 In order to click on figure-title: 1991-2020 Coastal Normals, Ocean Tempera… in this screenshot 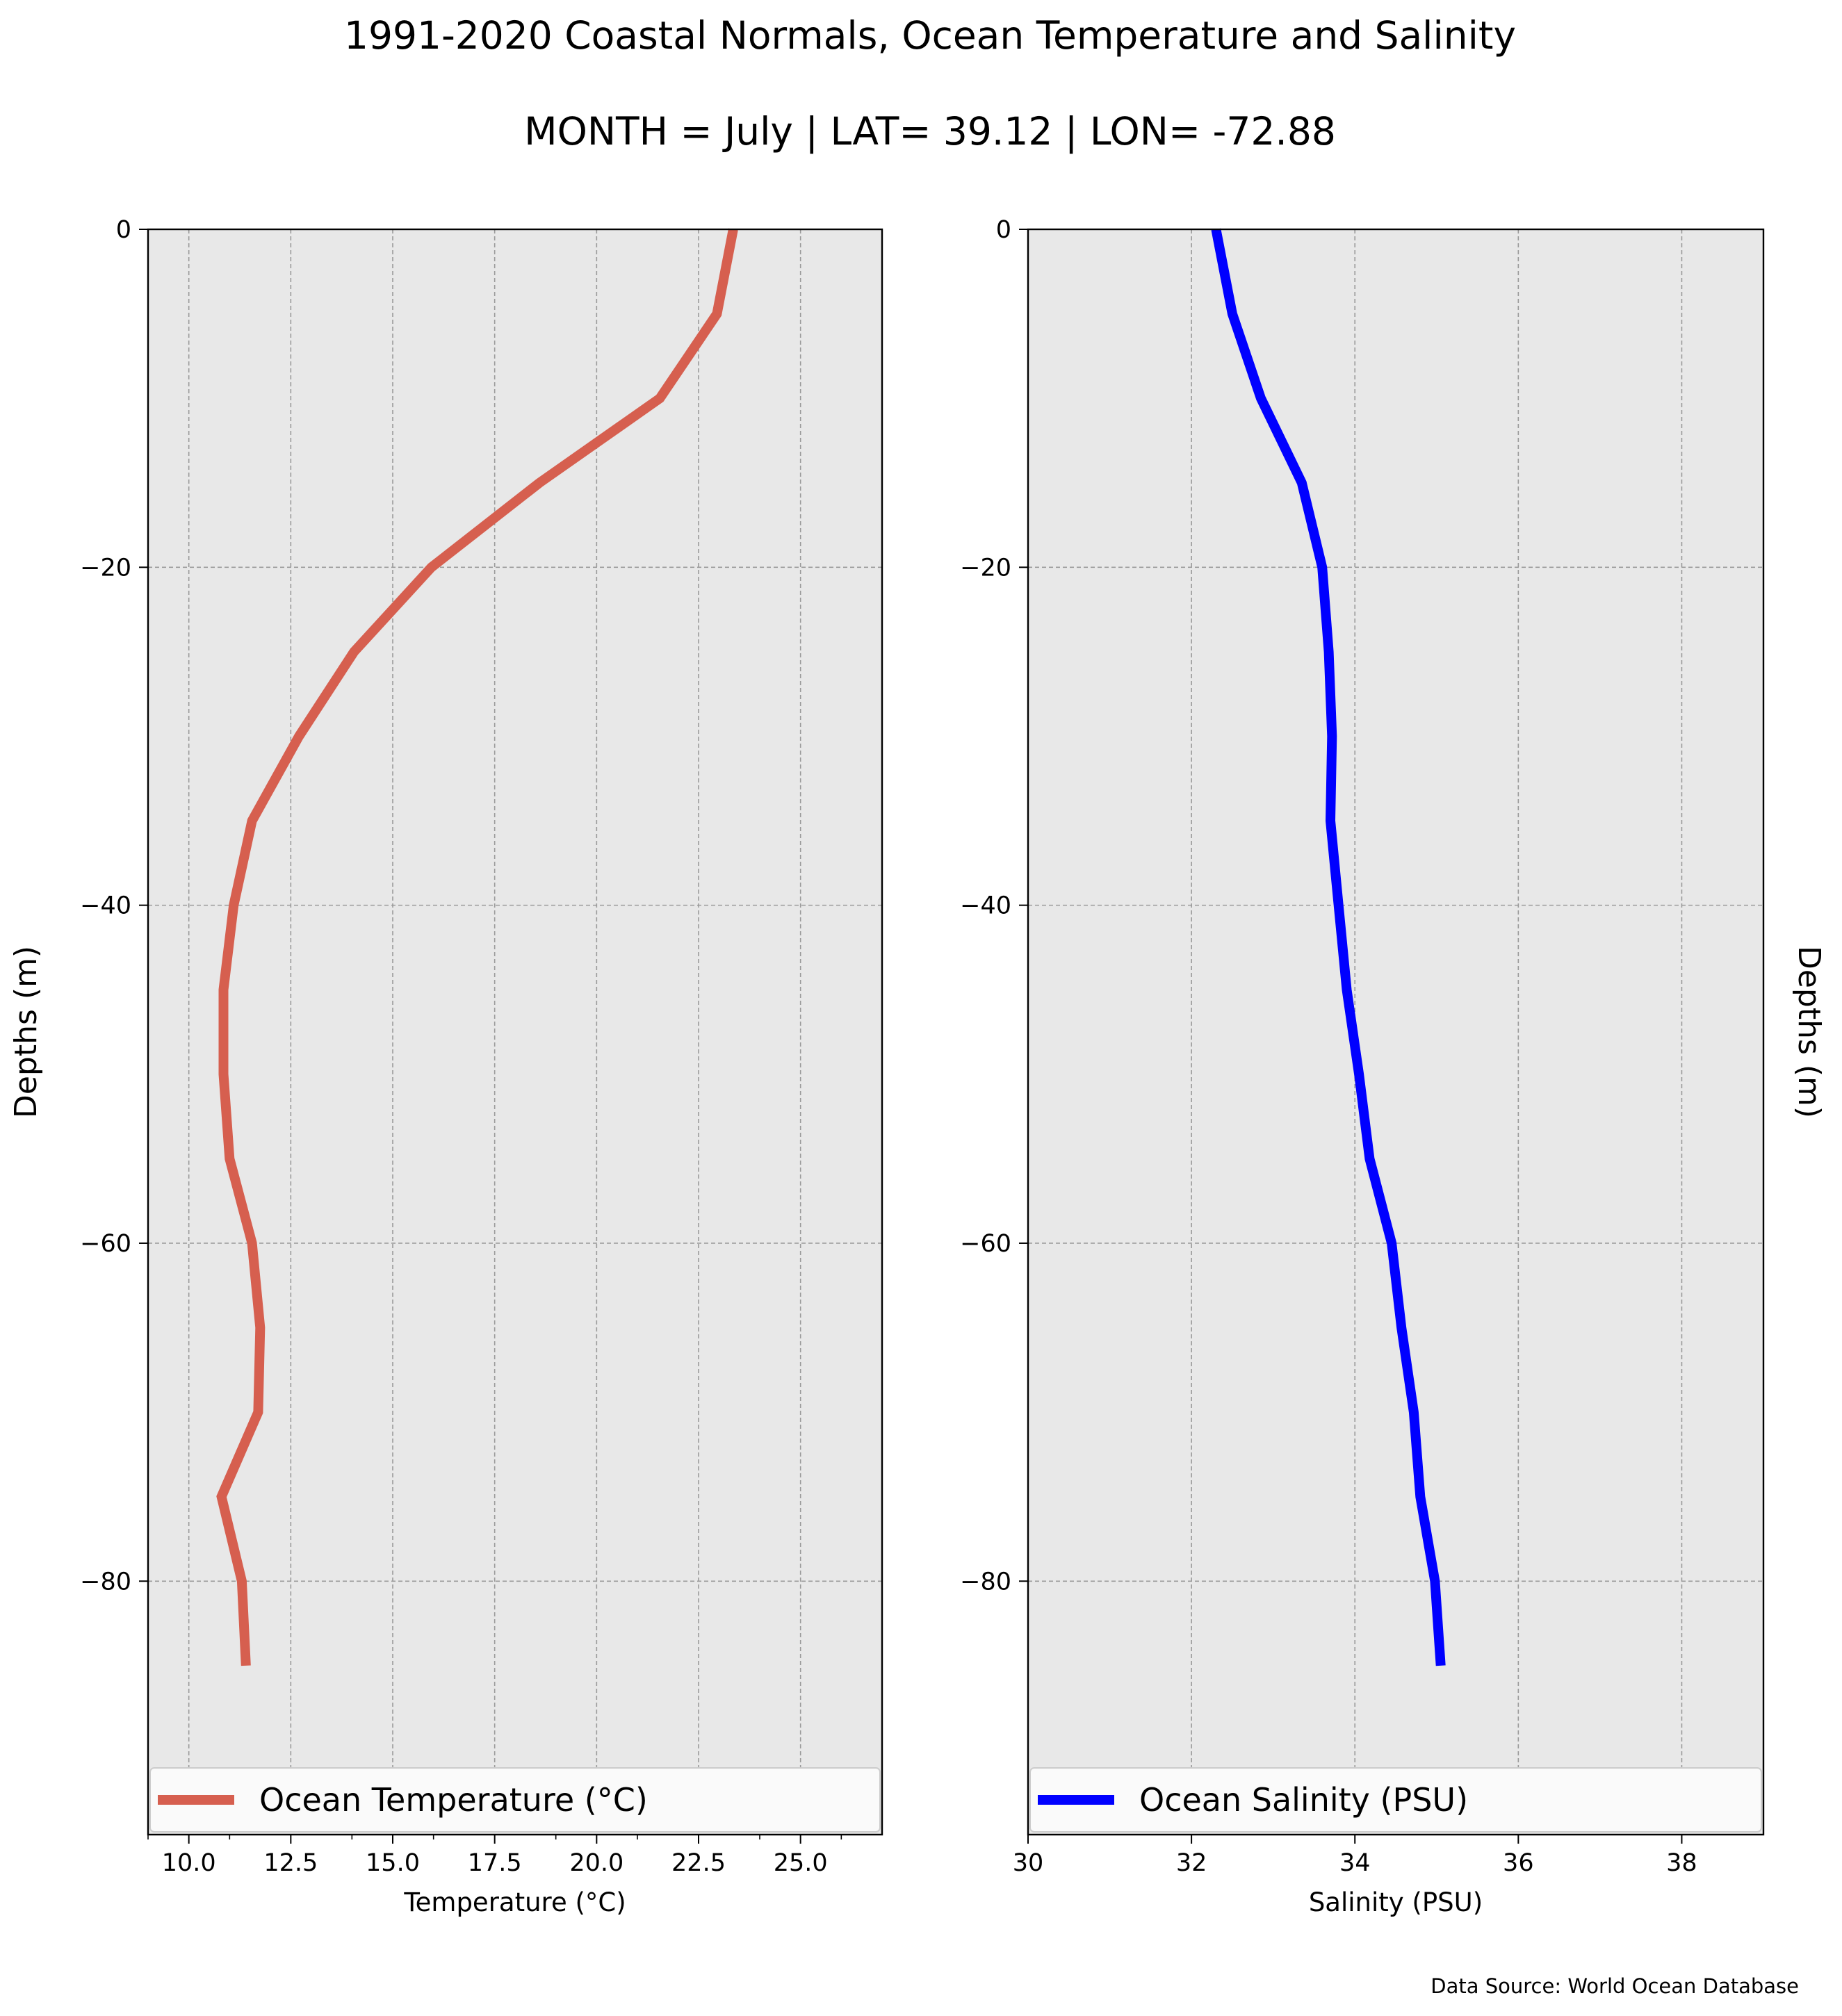, I will do `click(930, 36)`.